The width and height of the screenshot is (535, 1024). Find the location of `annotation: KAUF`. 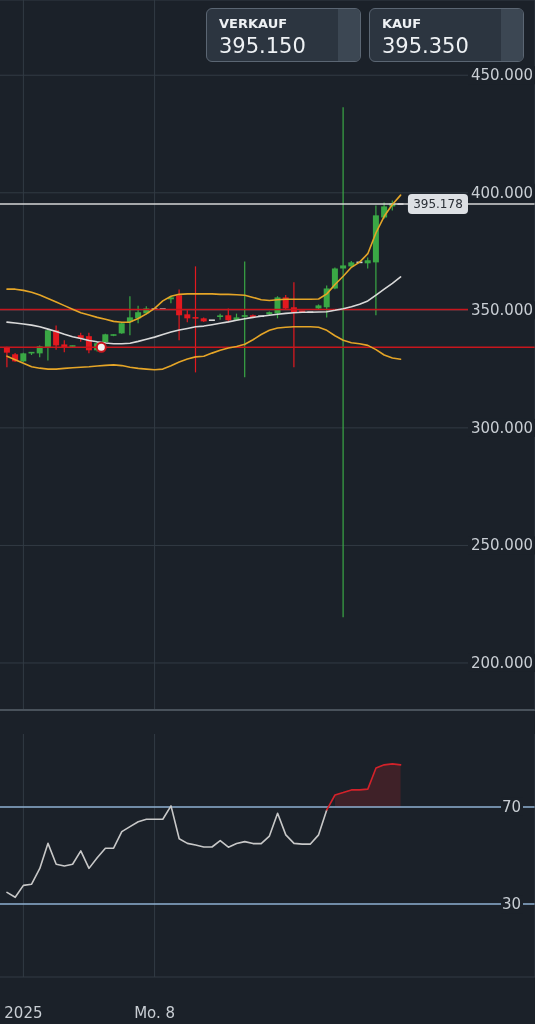

annotation: KAUF is located at coordinates (402, 24).